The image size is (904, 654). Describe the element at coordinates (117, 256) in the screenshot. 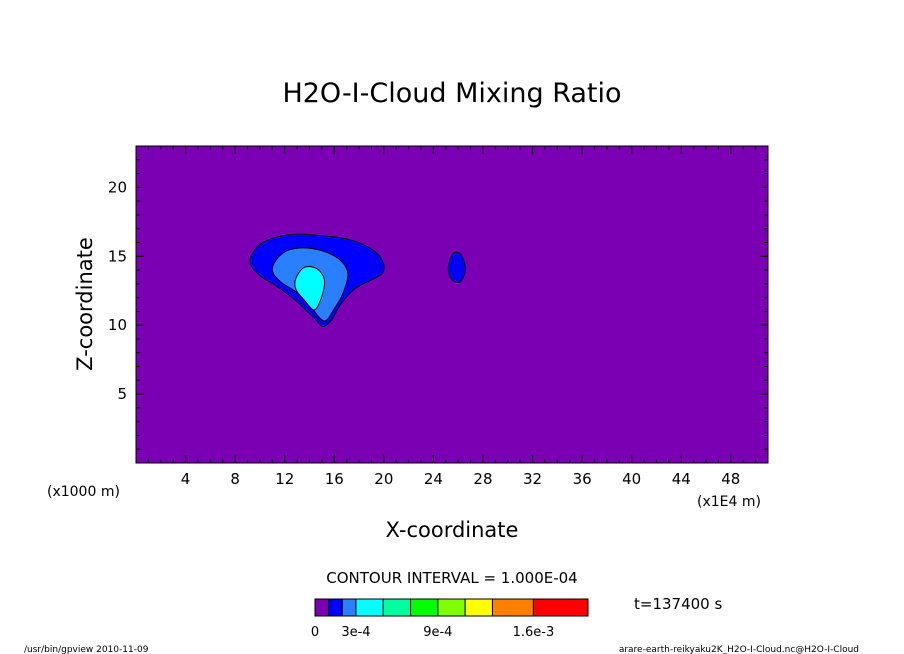

I see `y-tick-label: 15` at that location.